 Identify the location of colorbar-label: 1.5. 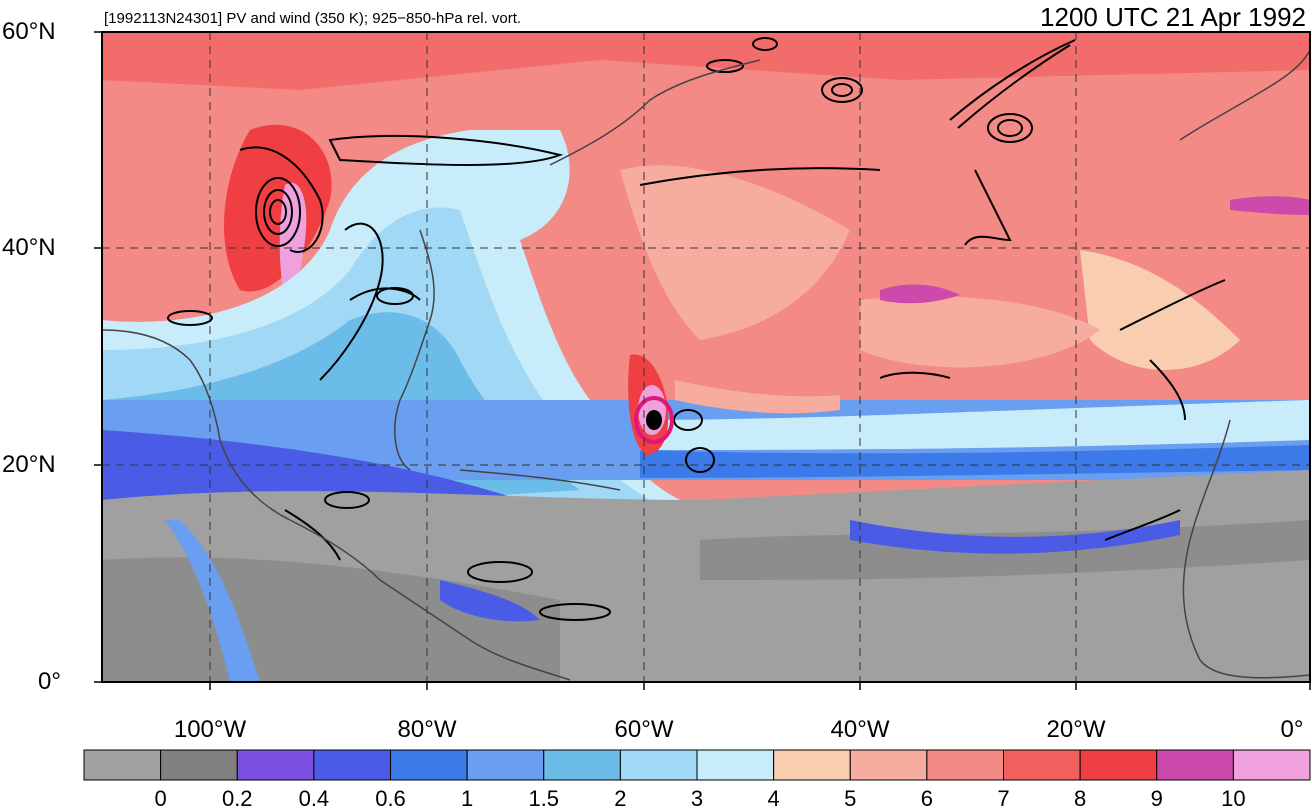
(544, 798).